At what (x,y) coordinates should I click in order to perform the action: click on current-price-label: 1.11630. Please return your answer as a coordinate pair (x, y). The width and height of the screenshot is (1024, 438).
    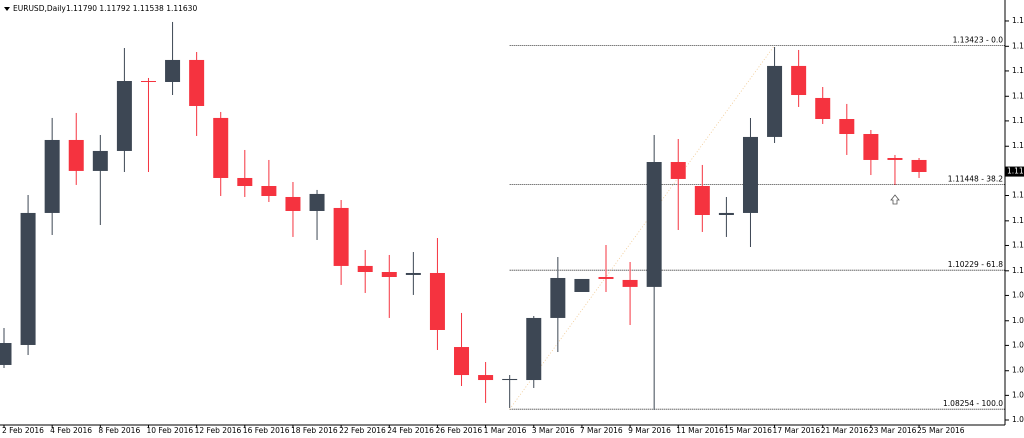
    Looking at the image, I should click on (1015, 171).